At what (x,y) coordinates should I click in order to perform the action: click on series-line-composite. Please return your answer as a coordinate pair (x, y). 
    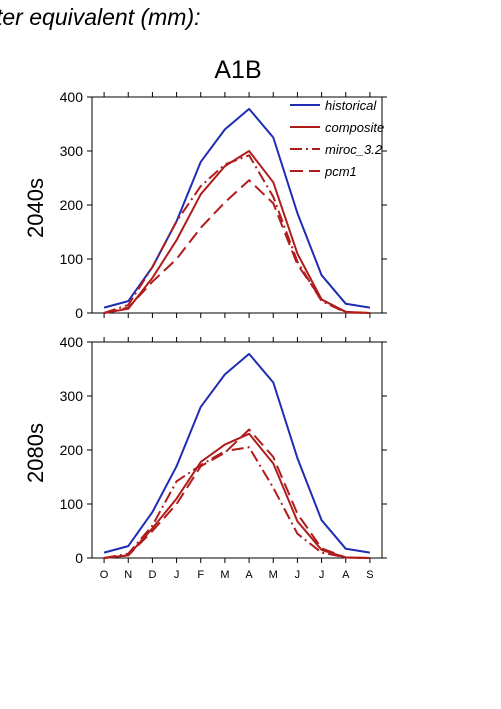
    Looking at the image, I should click on (236, 495).